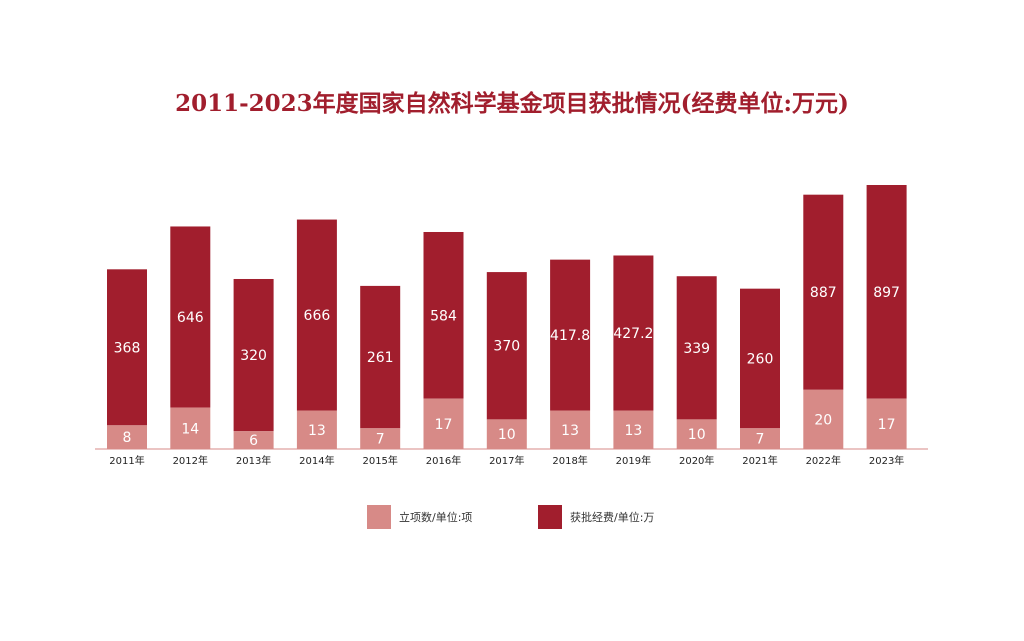 Image resolution: width=1024 pixels, height=641 pixels. Describe the element at coordinates (190, 460) in the screenshot. I see `x-tick-label: 2012年` at that location.